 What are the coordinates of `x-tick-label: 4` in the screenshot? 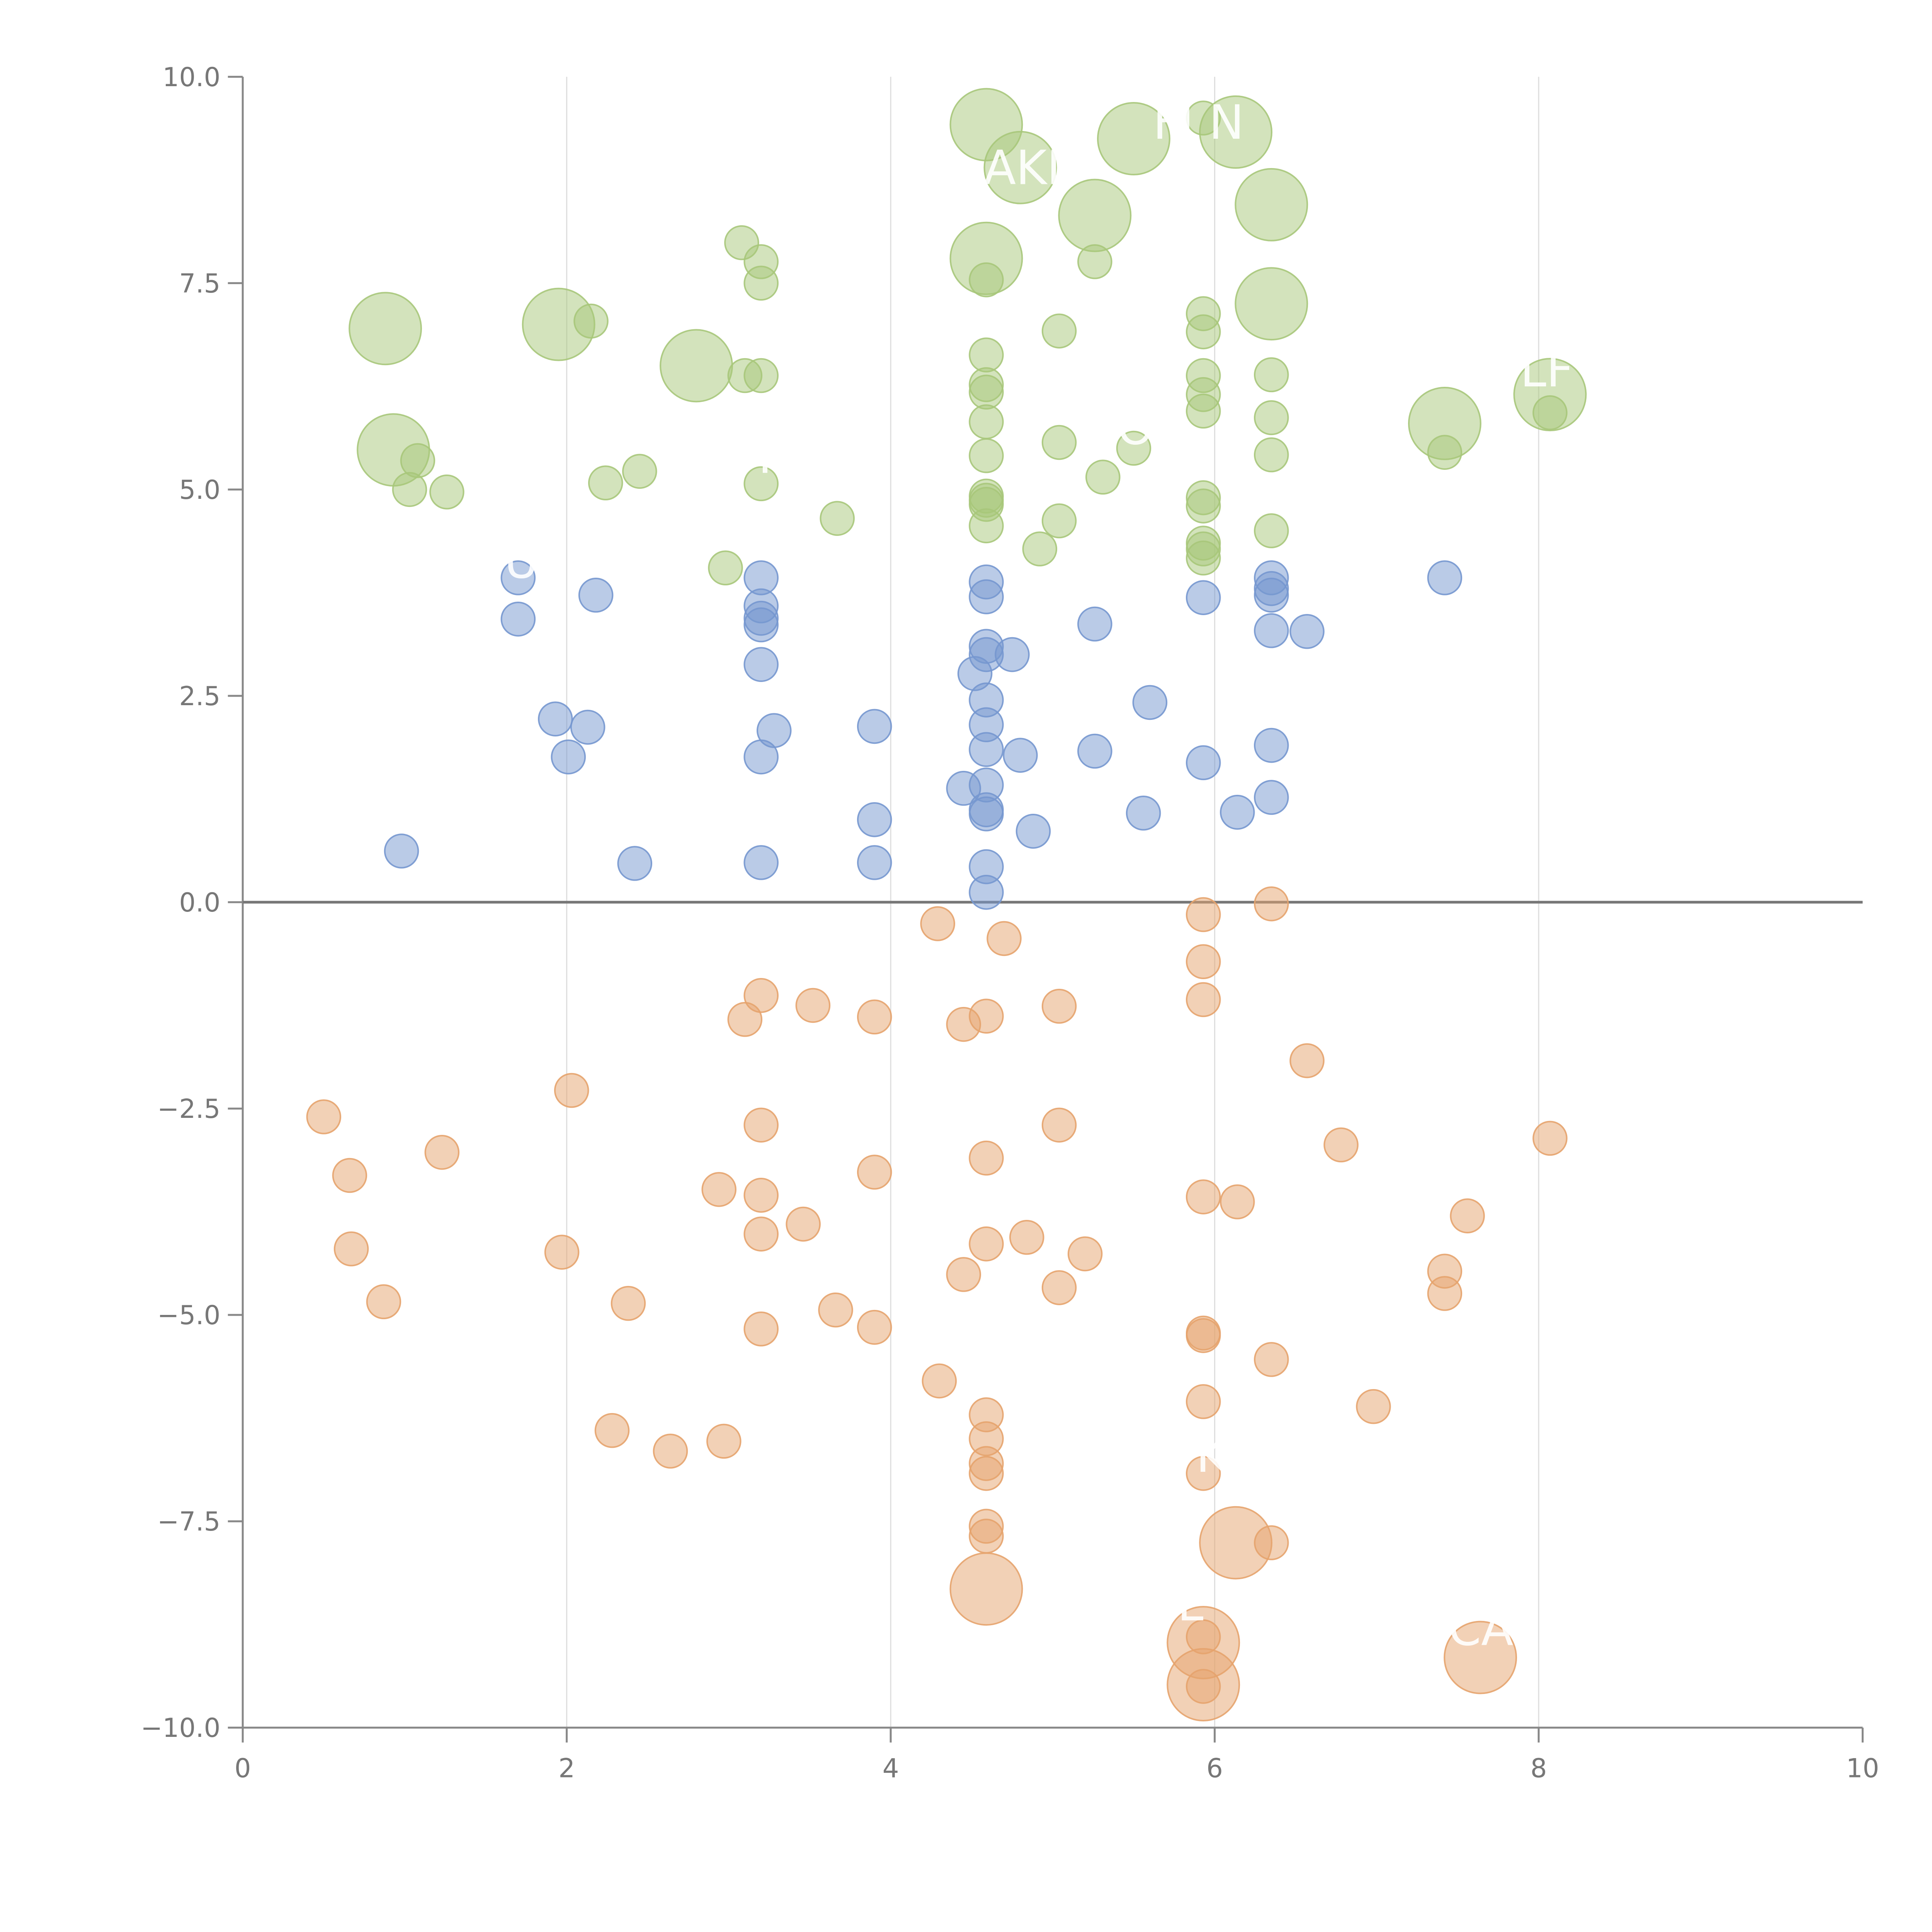 It's located at (891, 1768).